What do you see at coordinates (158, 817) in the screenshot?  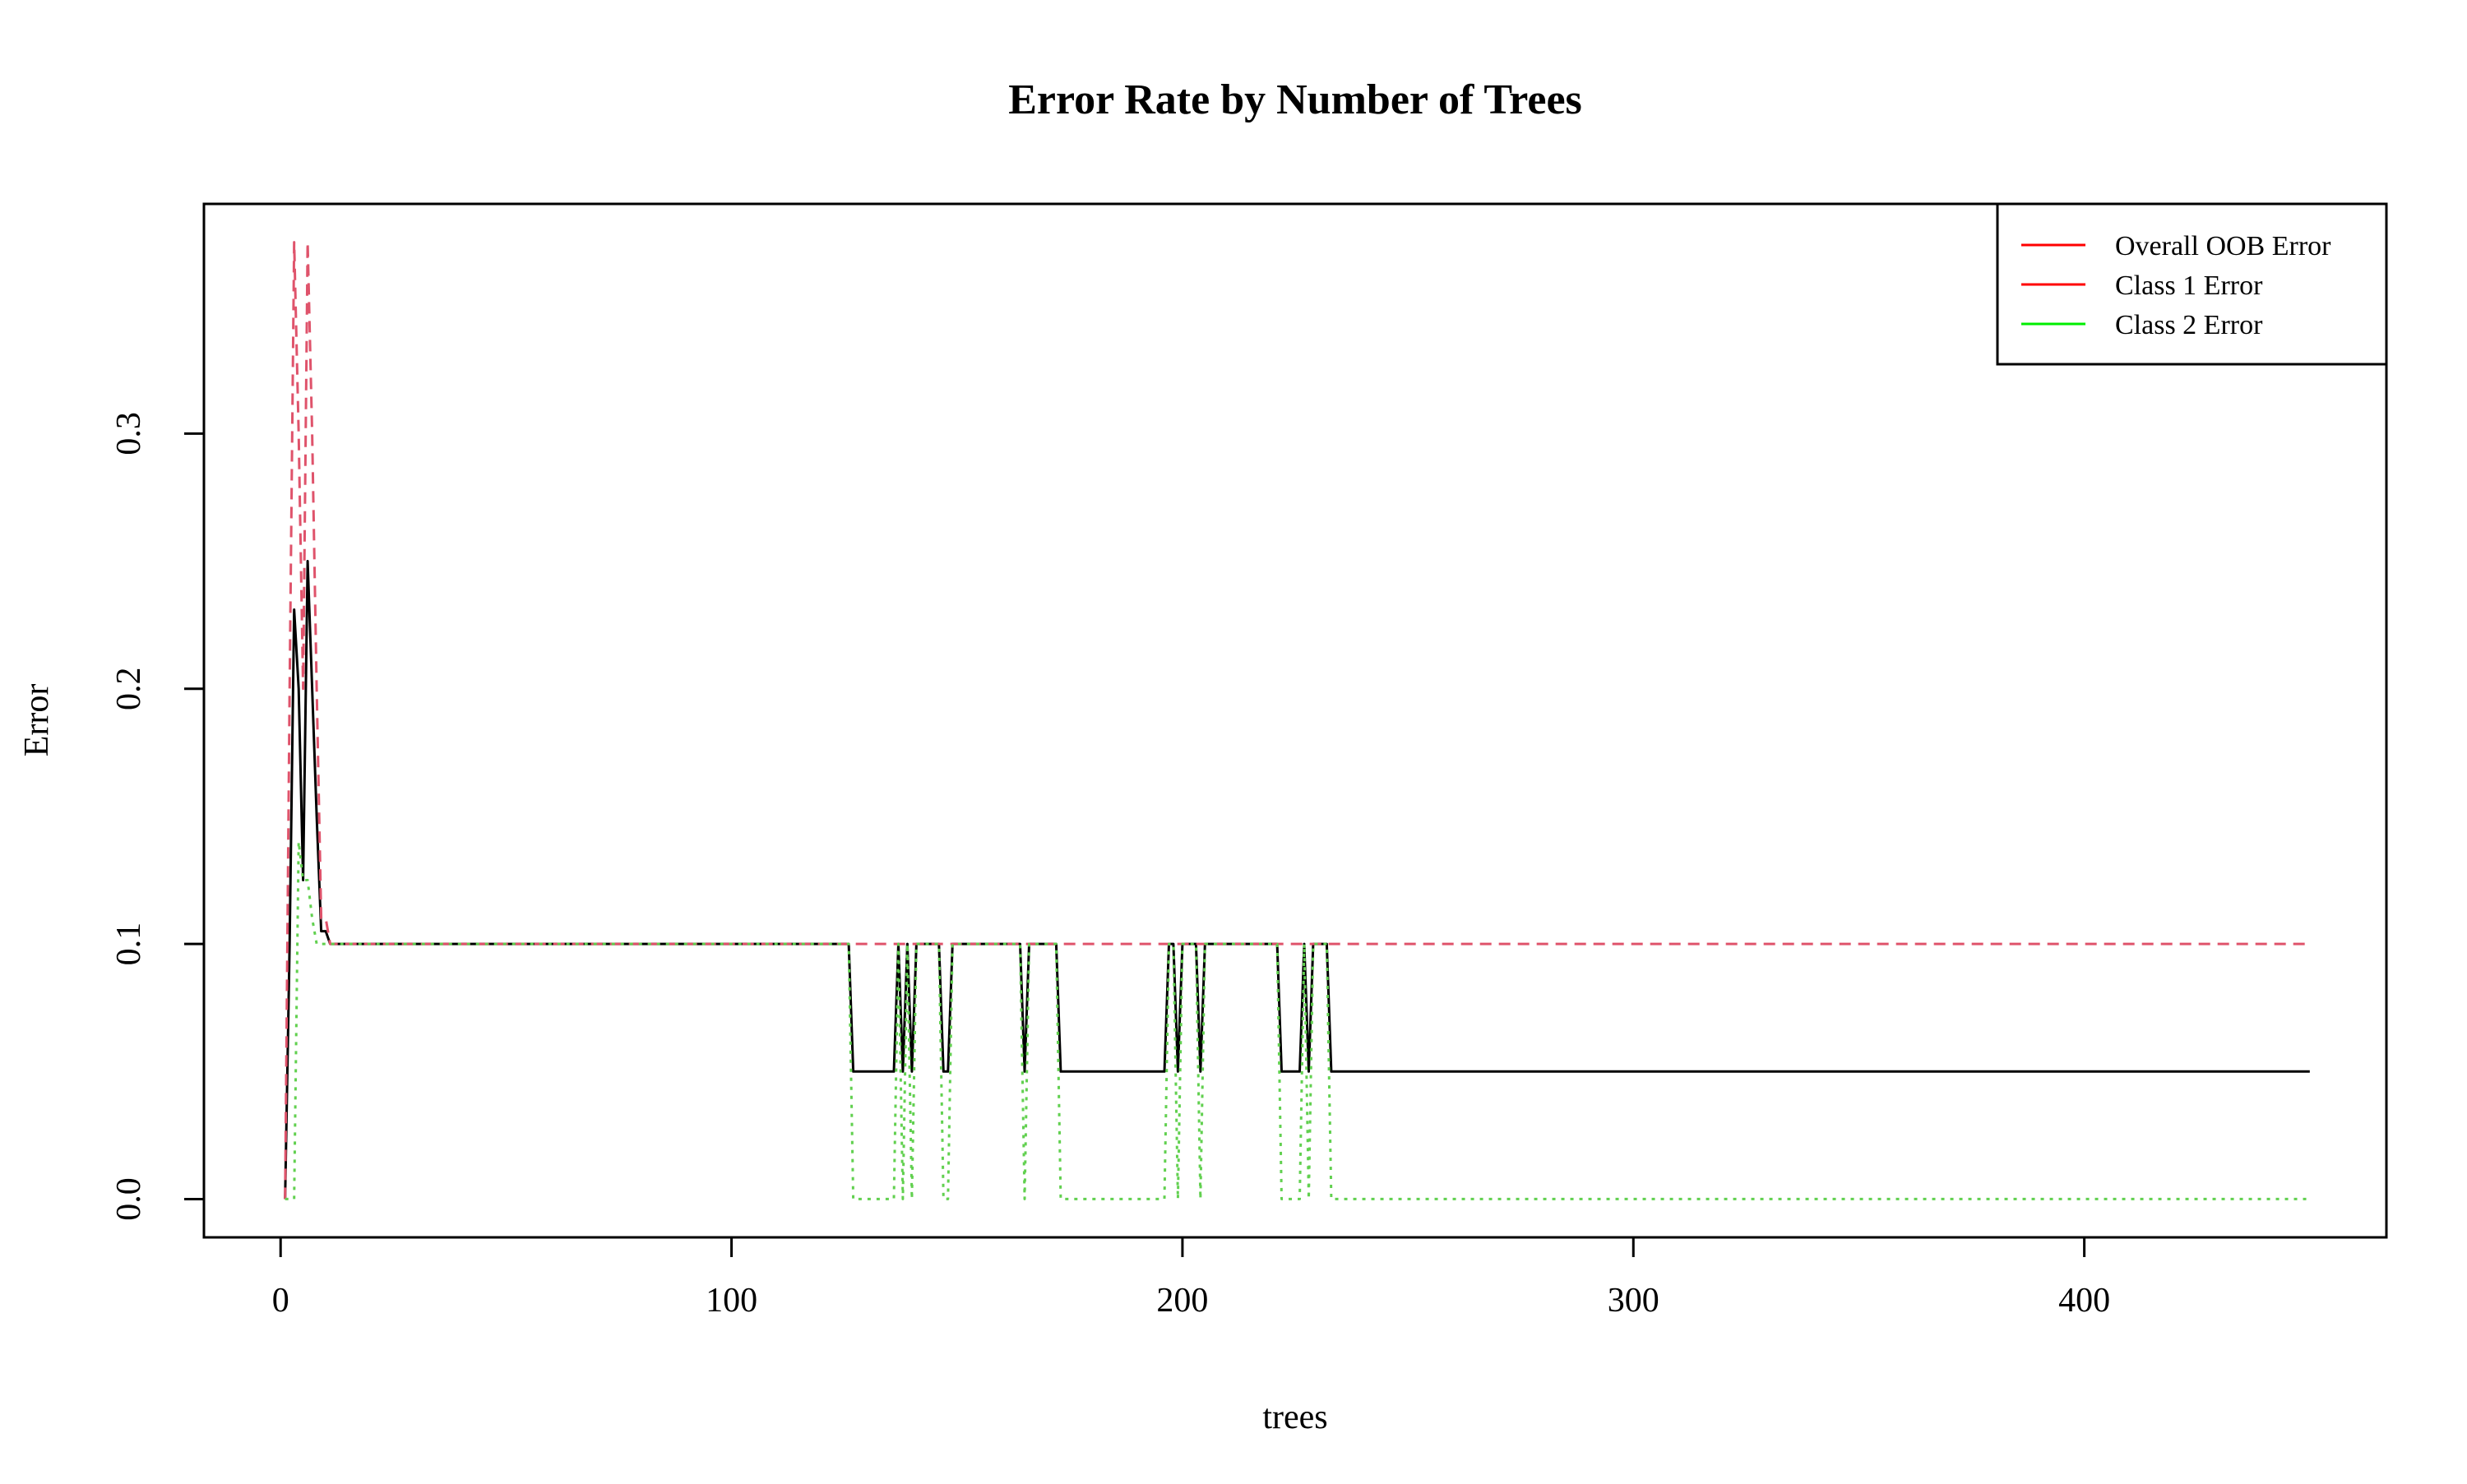 I see `y-axis: 0.0 0.1 0.2 0.3` at bounding box center [158, 817].